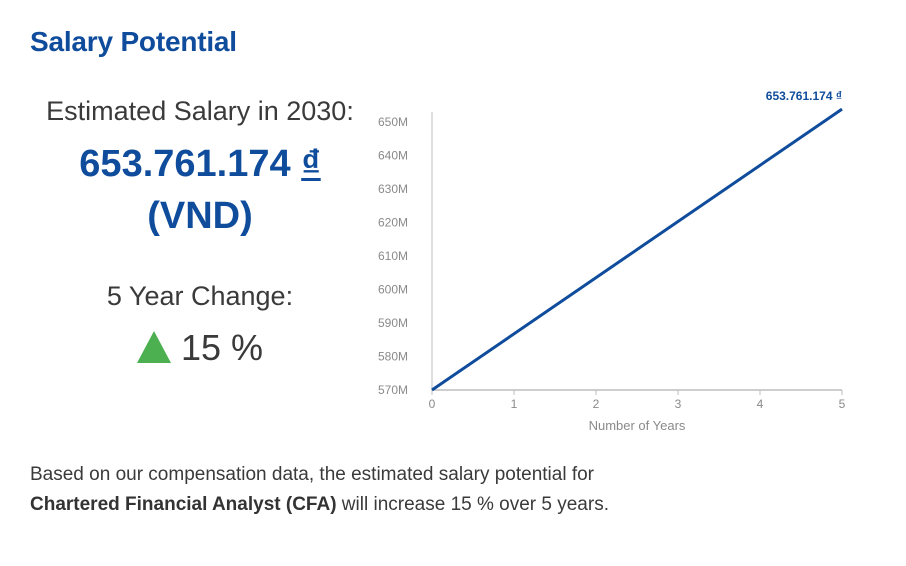  What do you see at coordinates (311, 164) in the screenshot?
I see `currency-symbol: ₫` at bounding box center [311, 164].